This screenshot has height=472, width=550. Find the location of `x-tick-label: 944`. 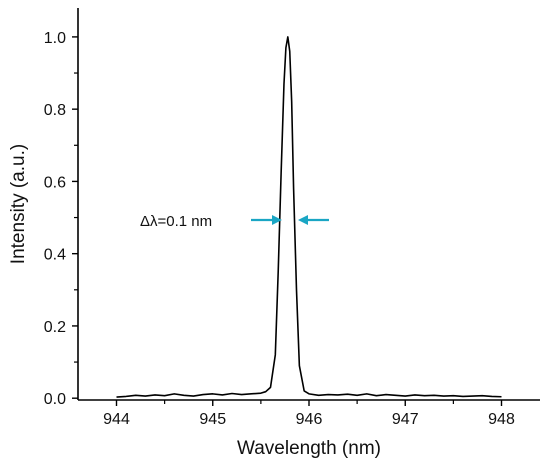

x-tick-label: 944 is located at coordinates (116, 419).